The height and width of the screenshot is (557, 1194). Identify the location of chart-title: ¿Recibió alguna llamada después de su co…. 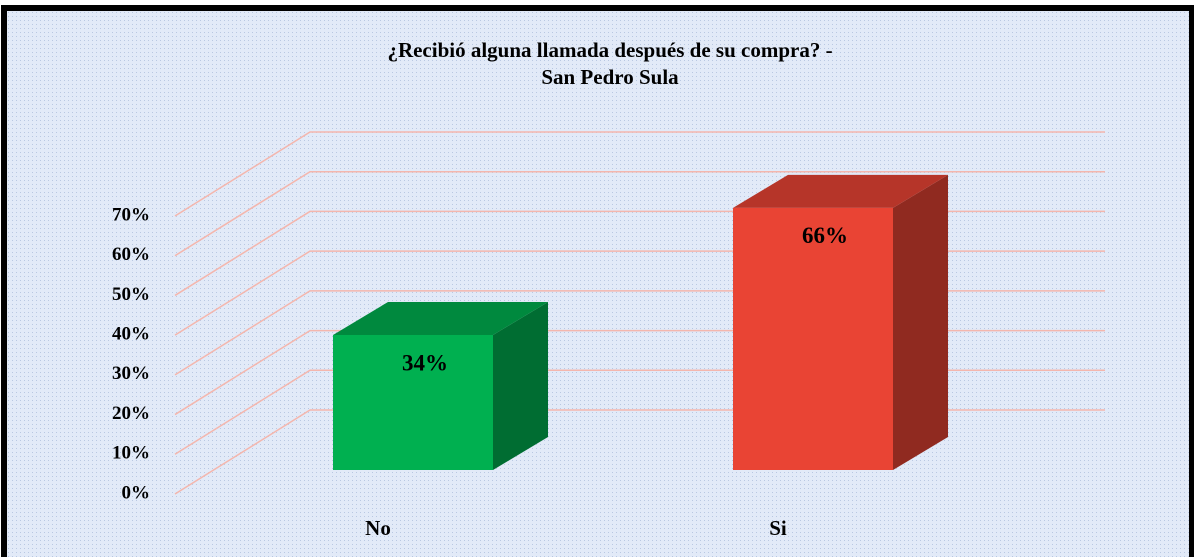
(609, 50).